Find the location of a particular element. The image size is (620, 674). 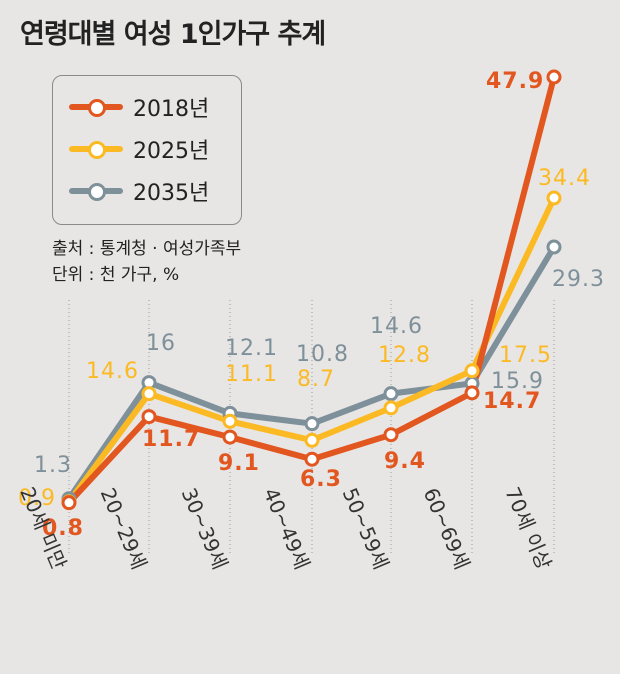

data-label-0-0: 0.8 is located at coordinates (63, 528).